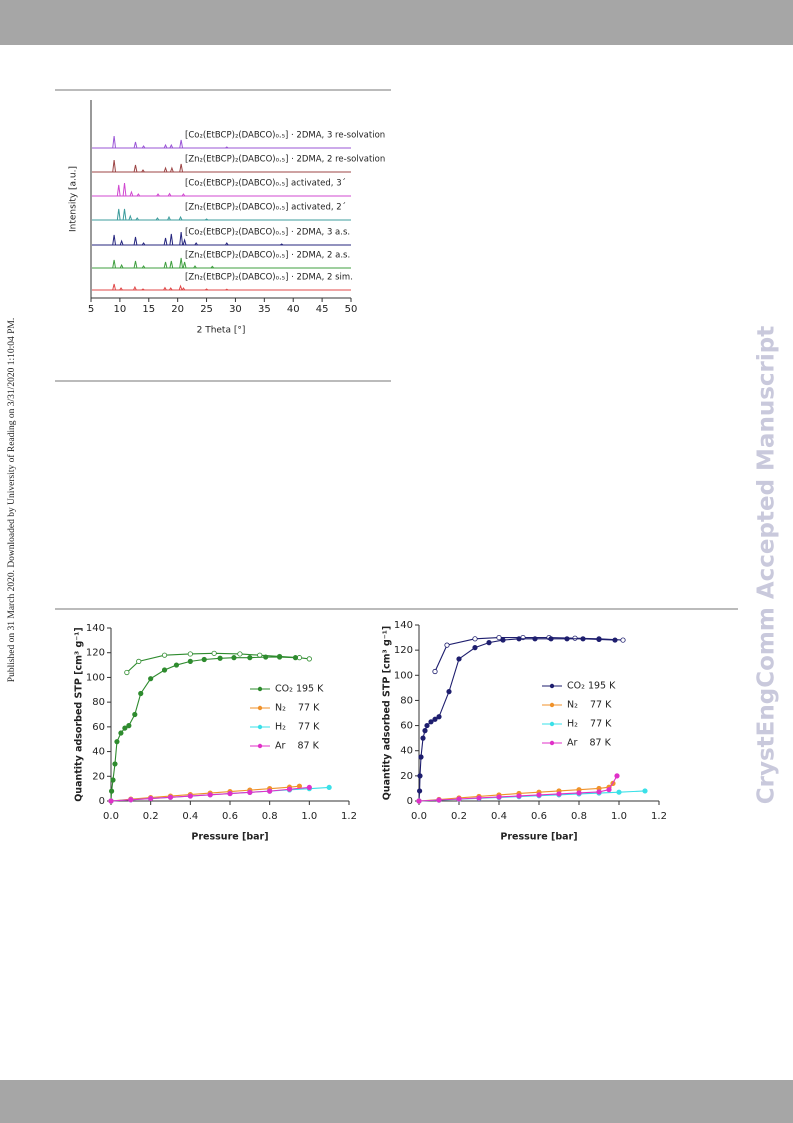 Image resolution: width=793 pixels, height=1123 pixels. Describe the element at coordinates (265, 207) in the screenshot. I see `trace-label: [Zn₂(EtBCP)₂(DABCO)₀.₅] activated, 2´` at that location.